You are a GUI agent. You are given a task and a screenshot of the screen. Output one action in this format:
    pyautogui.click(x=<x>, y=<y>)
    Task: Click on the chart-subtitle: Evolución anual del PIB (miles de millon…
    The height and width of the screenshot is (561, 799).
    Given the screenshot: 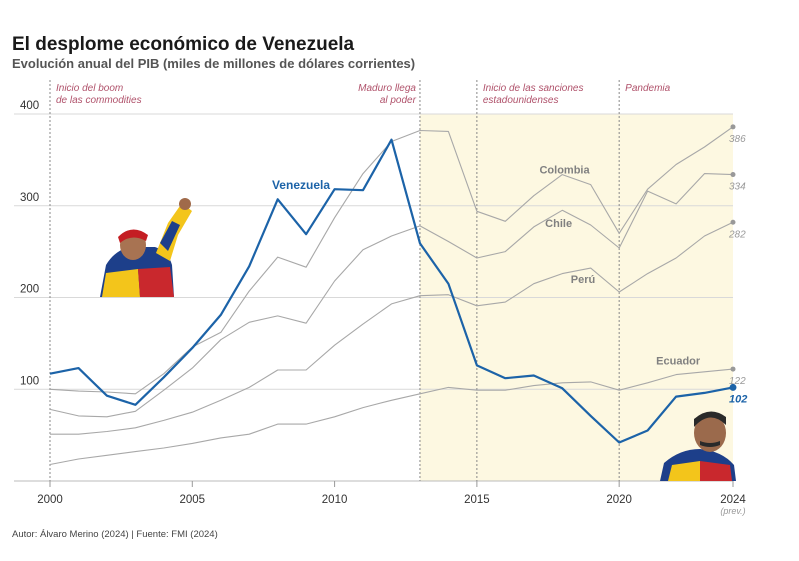 What is the action you would take?
    pyautogui.click(x=214, y=63)
    